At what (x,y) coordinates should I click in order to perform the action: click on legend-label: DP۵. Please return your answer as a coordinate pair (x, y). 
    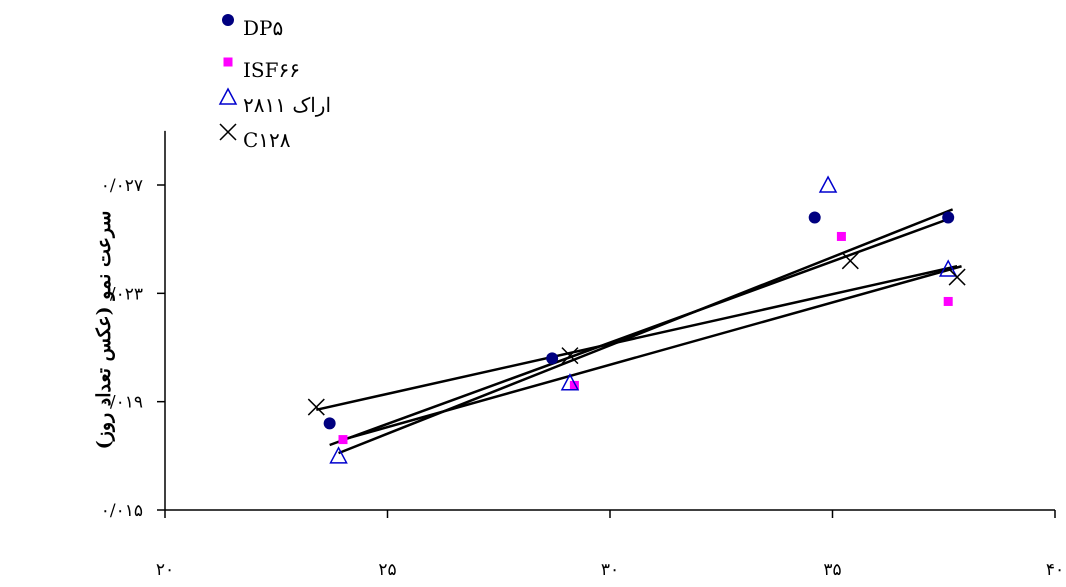
    Looking at the image, I should click on (263, 28).